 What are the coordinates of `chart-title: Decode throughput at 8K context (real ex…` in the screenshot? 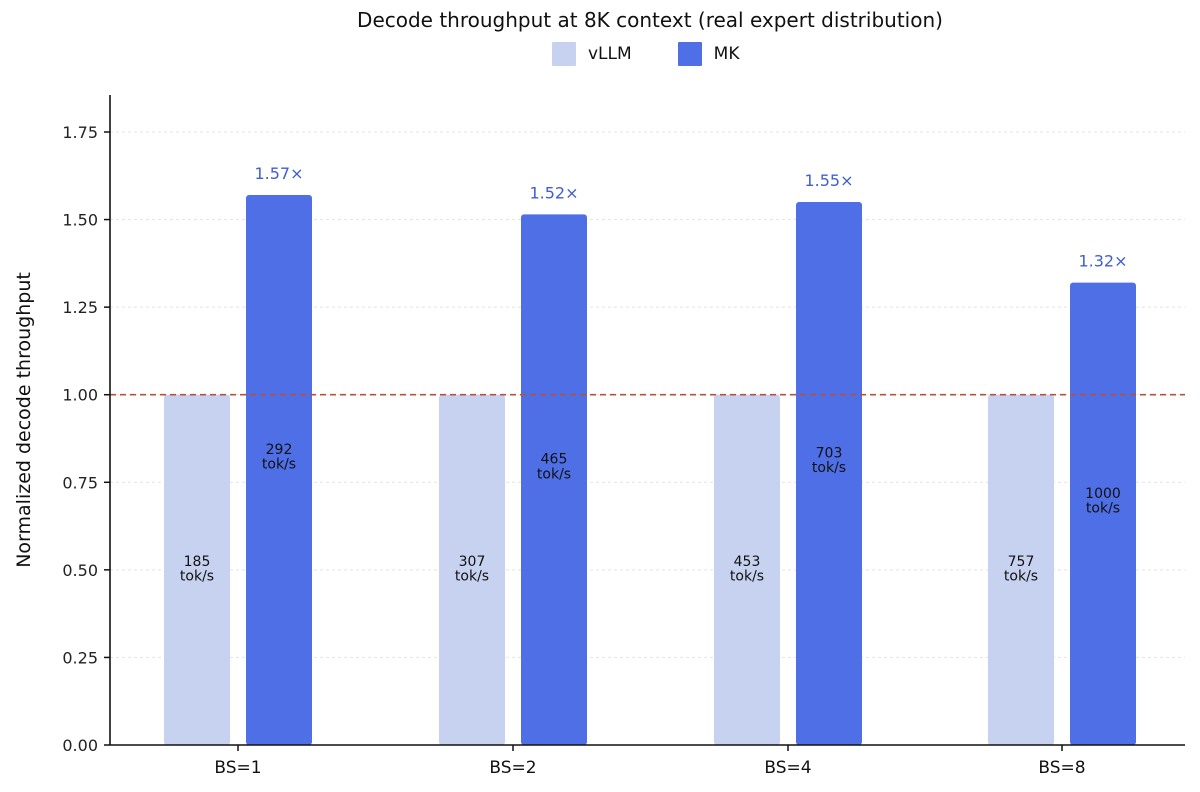 It's located at (650, 20).